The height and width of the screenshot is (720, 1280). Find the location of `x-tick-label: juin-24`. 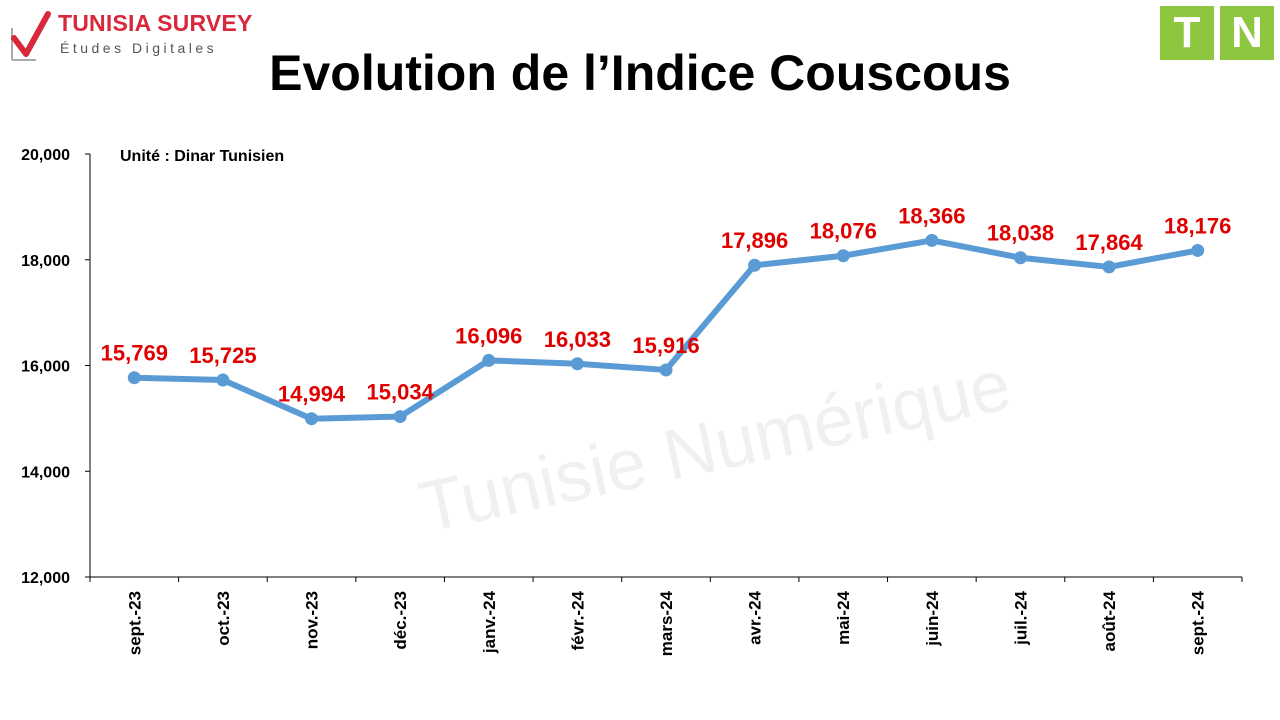

x-tick-label: juin-24 is located at coordinates (932, 618).